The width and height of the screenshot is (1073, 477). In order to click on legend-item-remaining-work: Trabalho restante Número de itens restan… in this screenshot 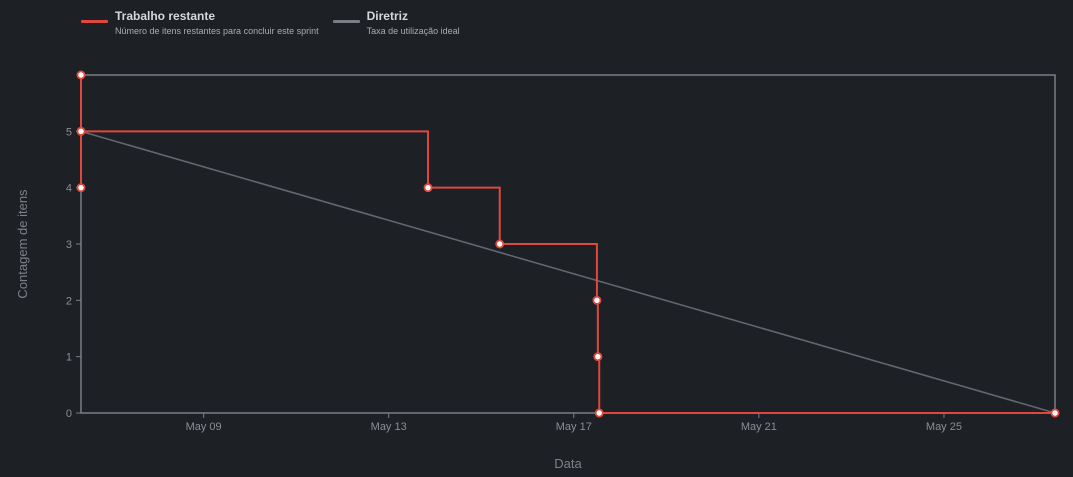, I will do `click(200, 23)`.